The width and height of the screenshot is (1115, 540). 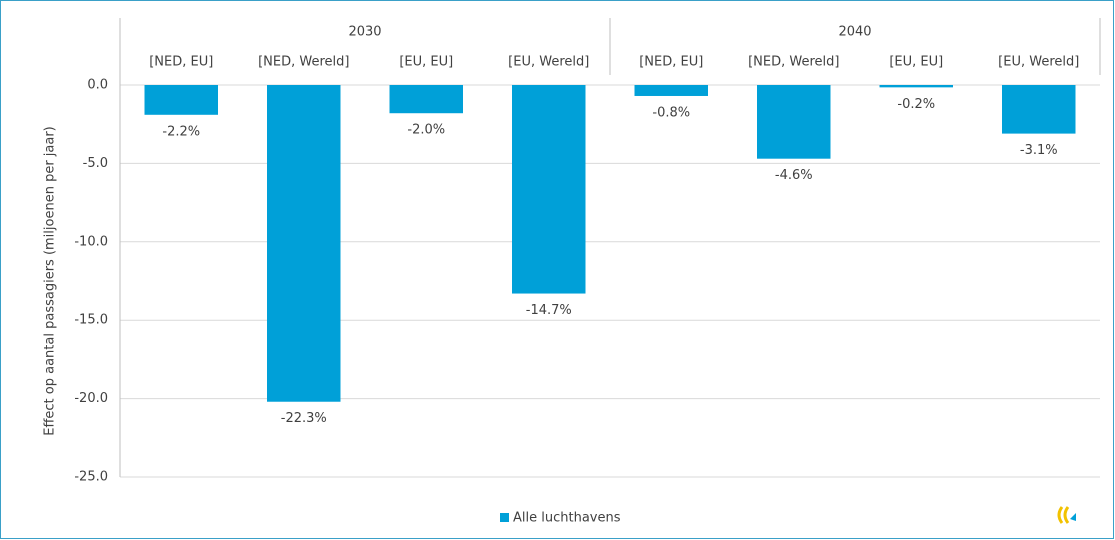 What do you see at coordinates (1066, 515) in the screenshot?
I see `logo` at bounding box center [1066, 515].